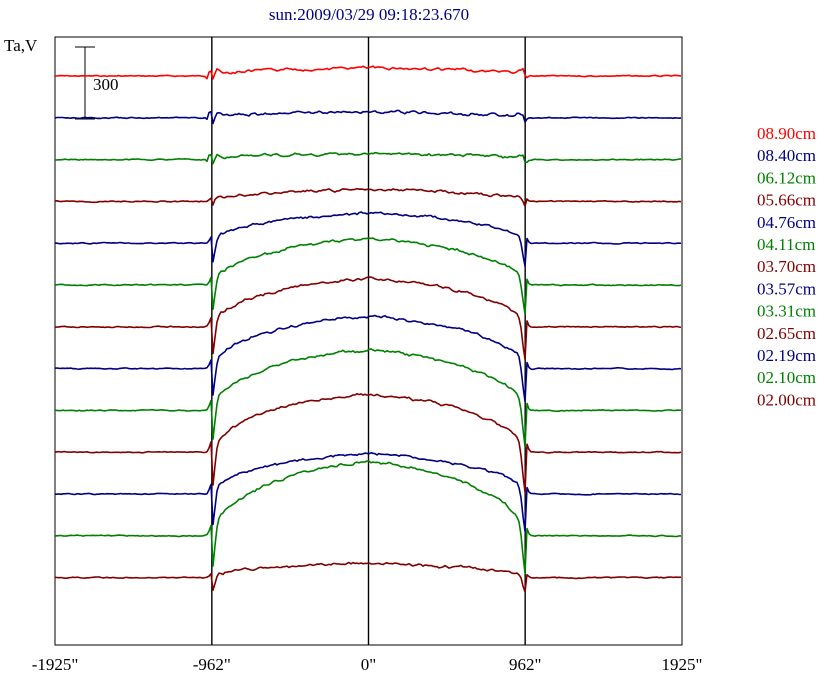  I want to click on x-tick-label-3: 962", so click(525, 664).